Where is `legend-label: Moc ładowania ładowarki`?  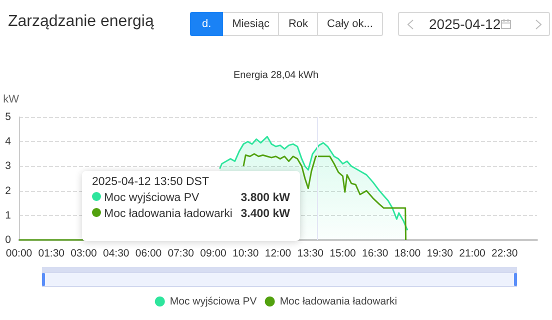 legend-label: Moc ładowania ładowarki is located at coordinates (339, 302).